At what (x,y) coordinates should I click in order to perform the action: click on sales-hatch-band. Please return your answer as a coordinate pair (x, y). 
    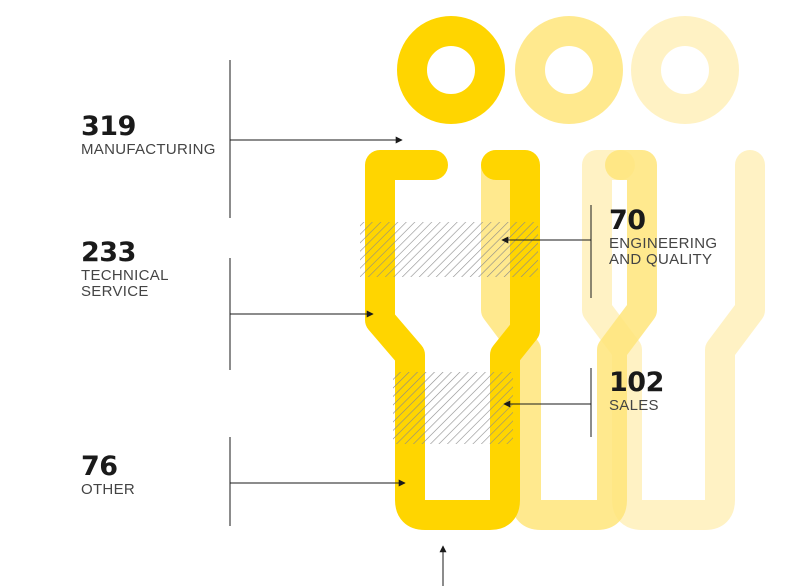
    Looking at the image, I should click on (453, 408).